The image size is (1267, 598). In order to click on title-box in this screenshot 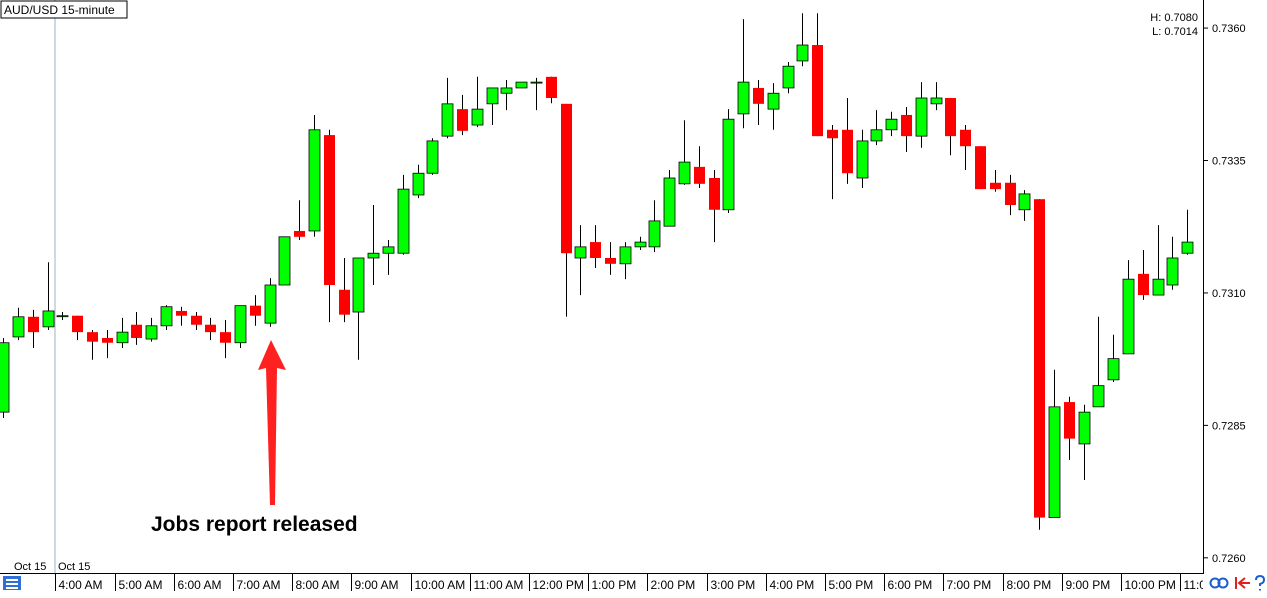, I will do `click(64, 9)`.